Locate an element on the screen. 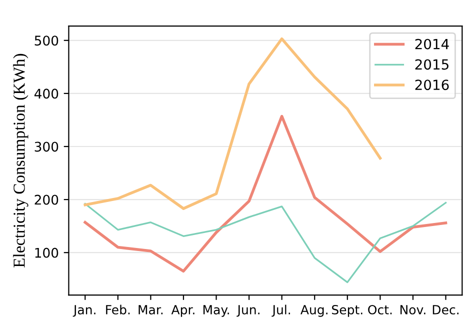  x-tick-label: Sept. is located at coordinates (347, 310).